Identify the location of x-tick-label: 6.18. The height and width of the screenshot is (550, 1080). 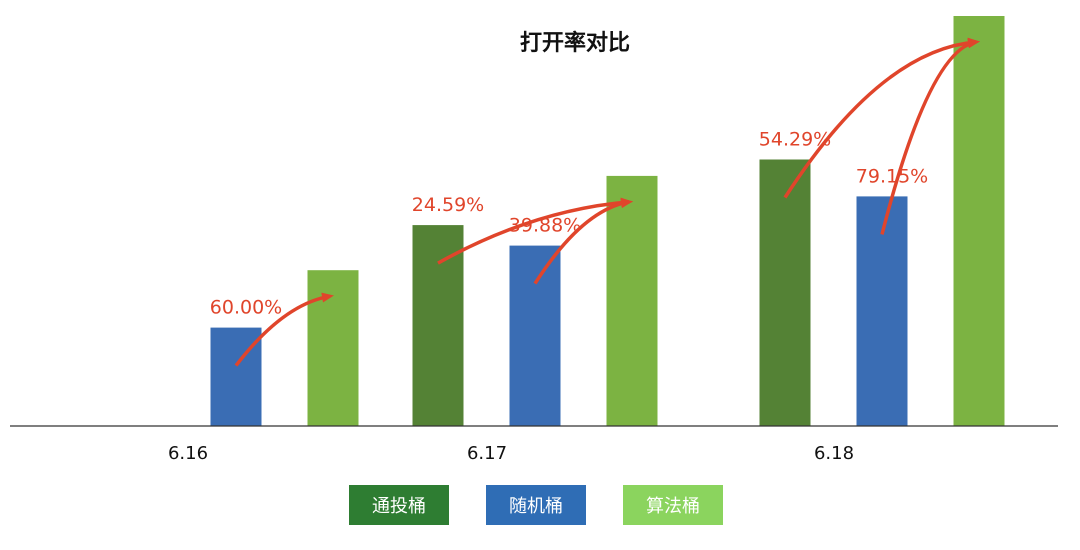
(834, 453).